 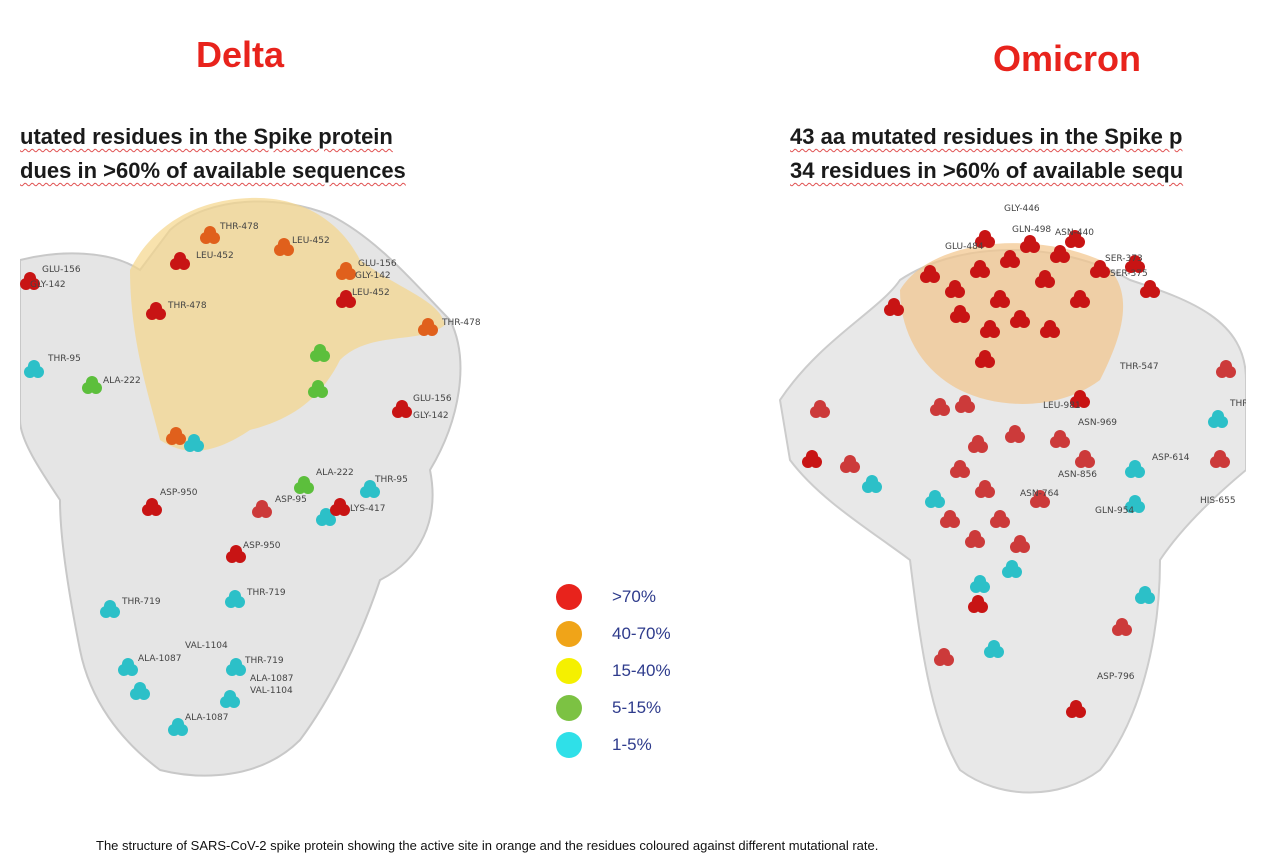 I want to click on residue-label: GLU-484, so click(x=964, y=247).